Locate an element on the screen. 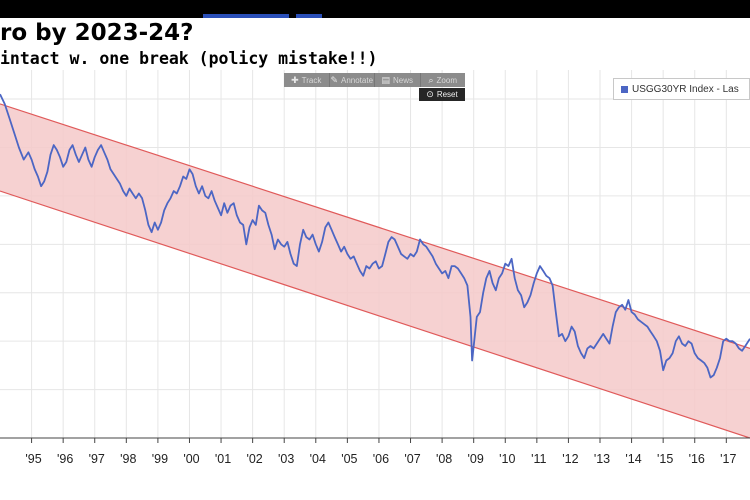 This screenshot has width=750, height=500. magnifier-icon: ⌕ is located at coordinates (431, 79).